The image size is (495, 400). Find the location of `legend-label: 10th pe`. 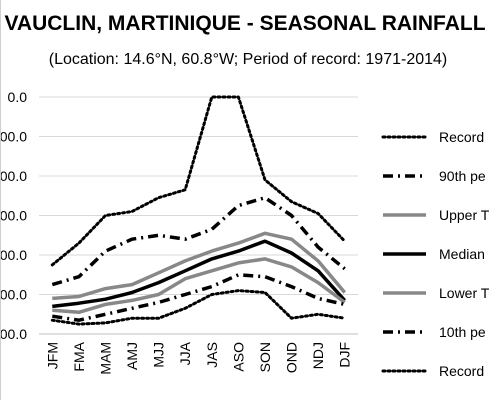

legend-label: 10th pe is located at coordinates (462, 332).